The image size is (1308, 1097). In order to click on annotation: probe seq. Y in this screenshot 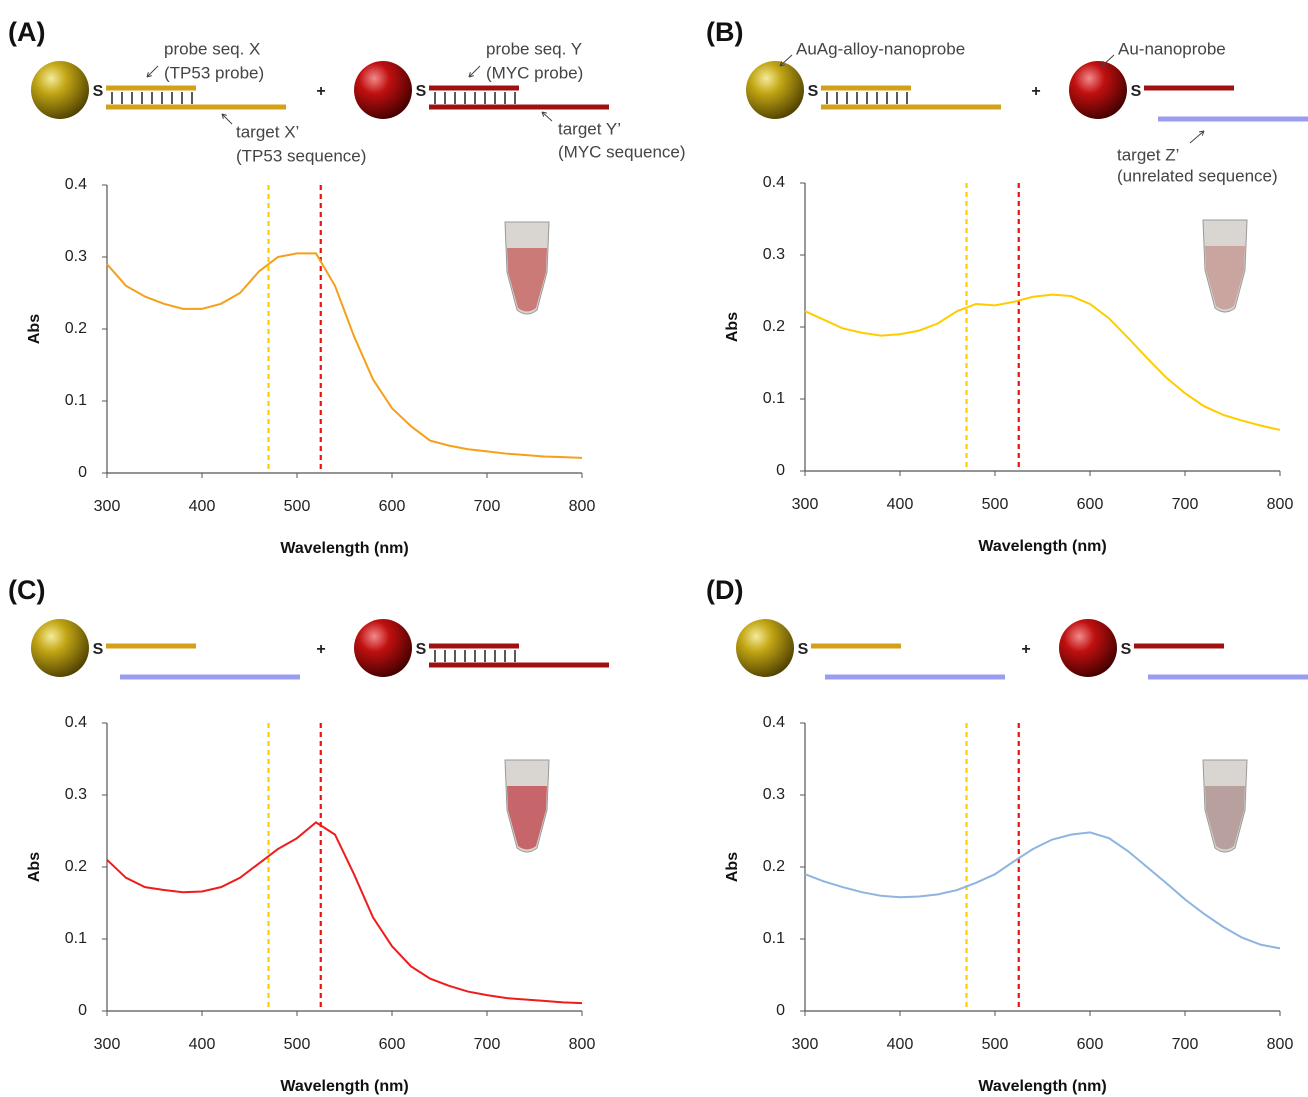, I will do `click(534, 48)`.